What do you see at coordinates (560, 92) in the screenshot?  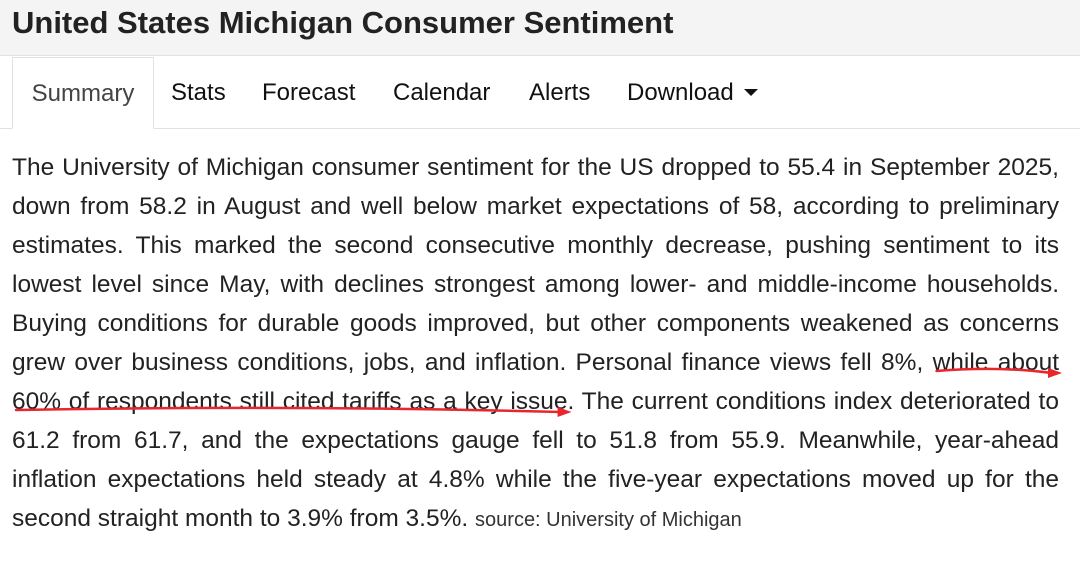 I see `tab-alerts: Alerts` at bounding box center [560, 92].